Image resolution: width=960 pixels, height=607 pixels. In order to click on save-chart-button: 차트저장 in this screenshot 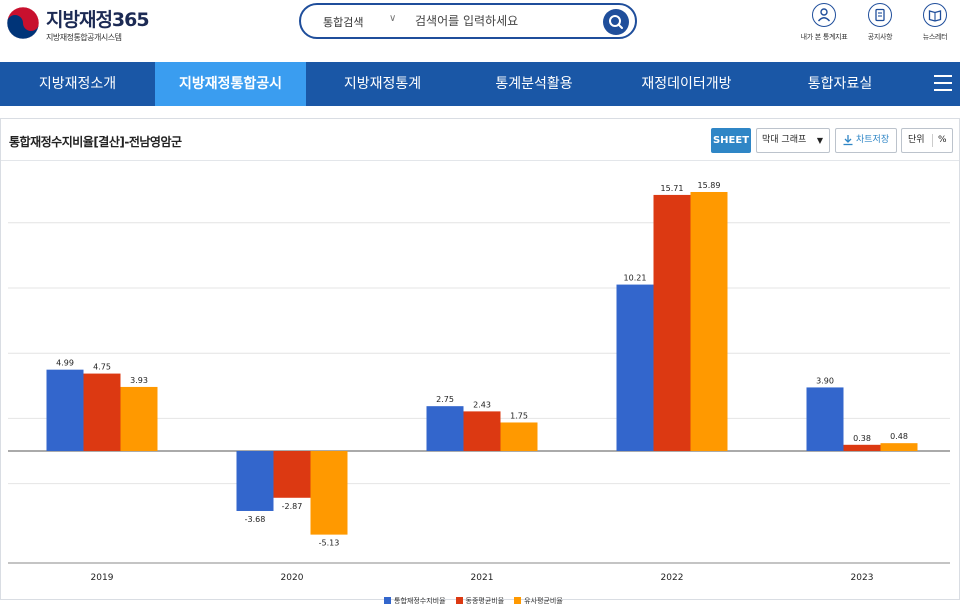, I will do `click(866, 140)`.